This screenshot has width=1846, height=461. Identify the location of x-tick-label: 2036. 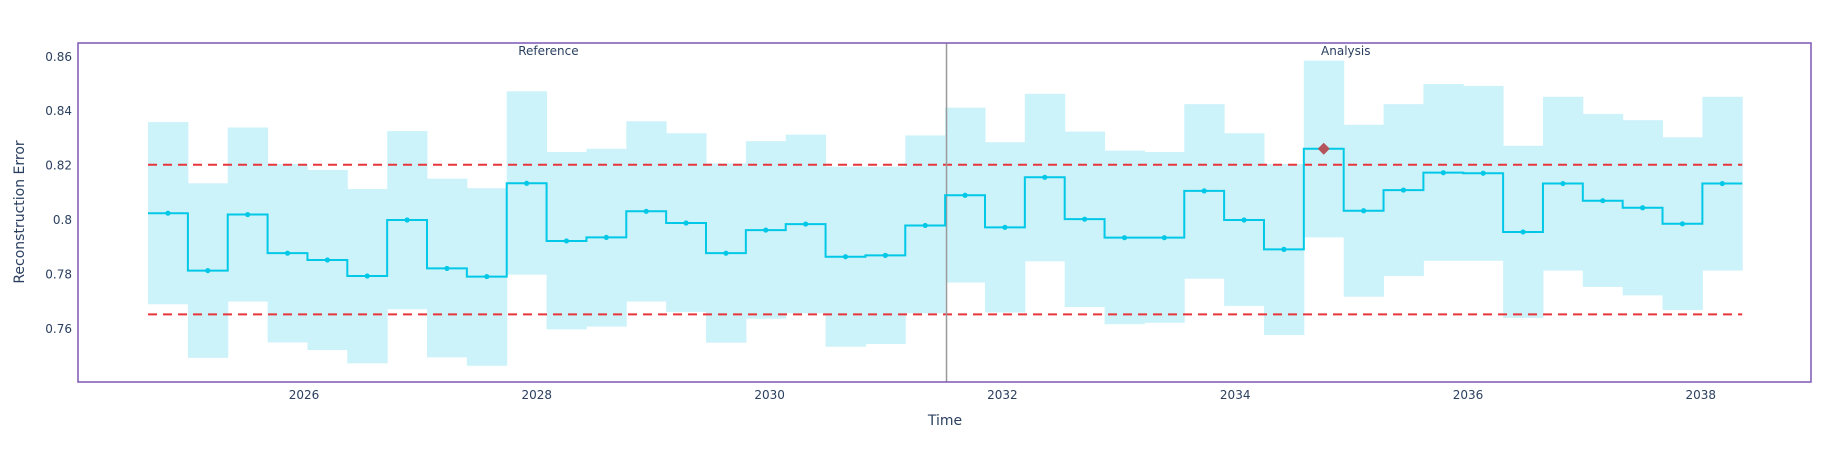
(1468, 395).